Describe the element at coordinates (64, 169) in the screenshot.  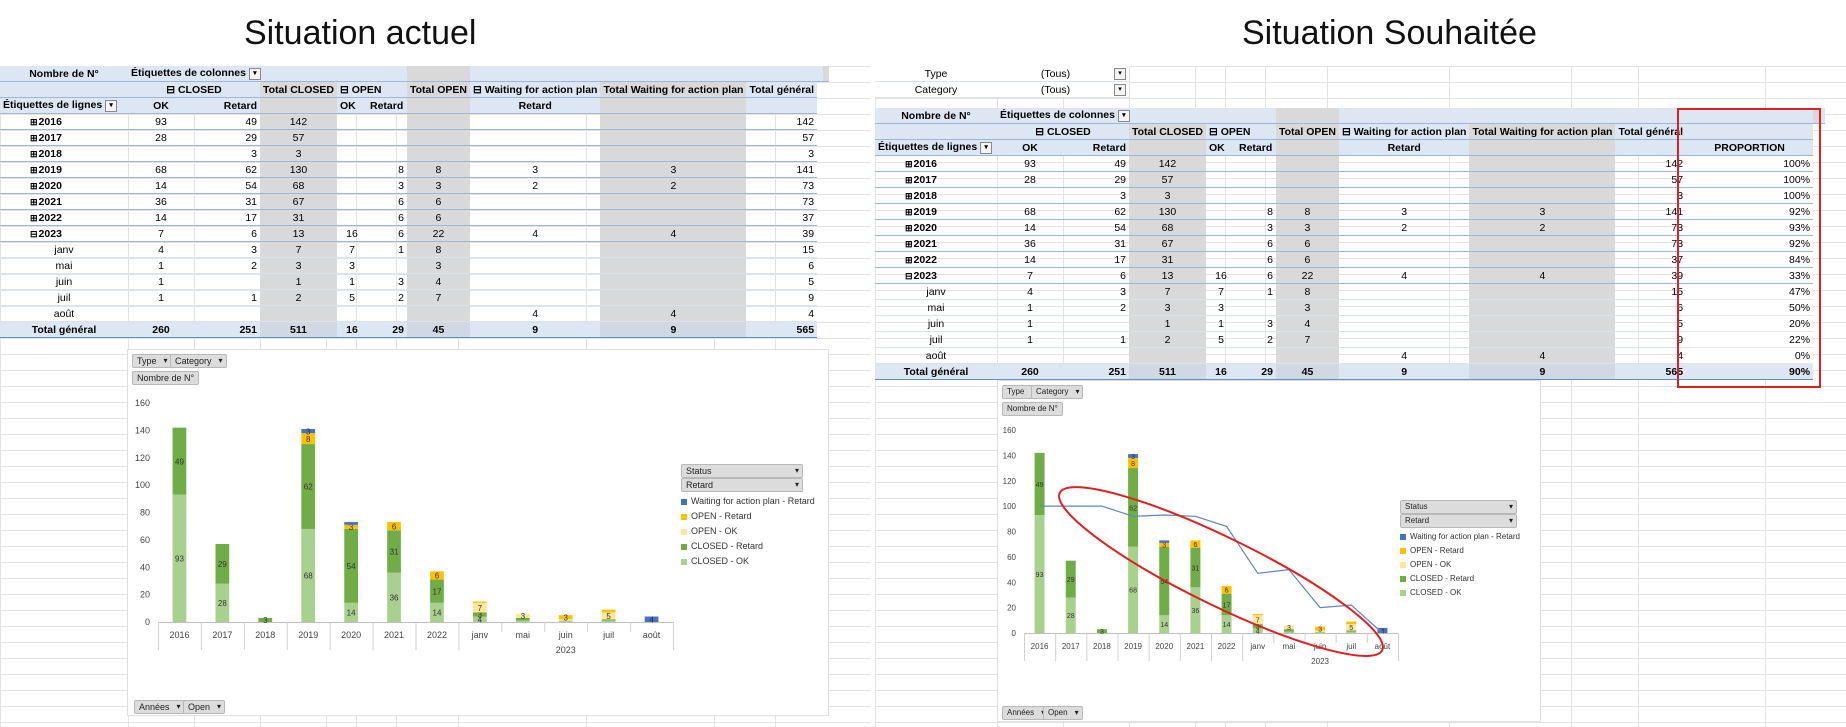
I see `row-label: ⊞2019` at that location.